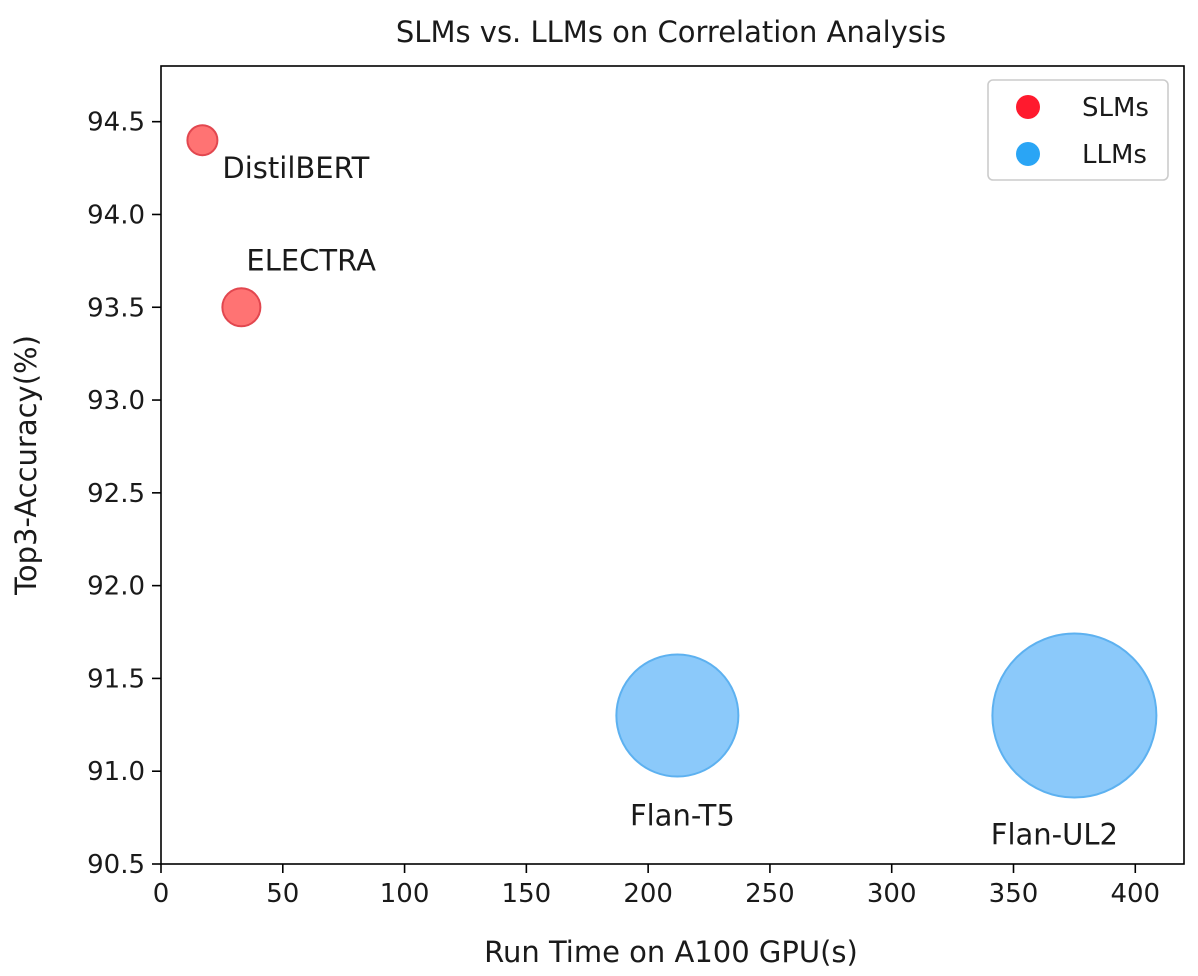  Describe the element at coordinates (116, 865) in the screenshot. I see `y-tick-label: 90.5` at that location.